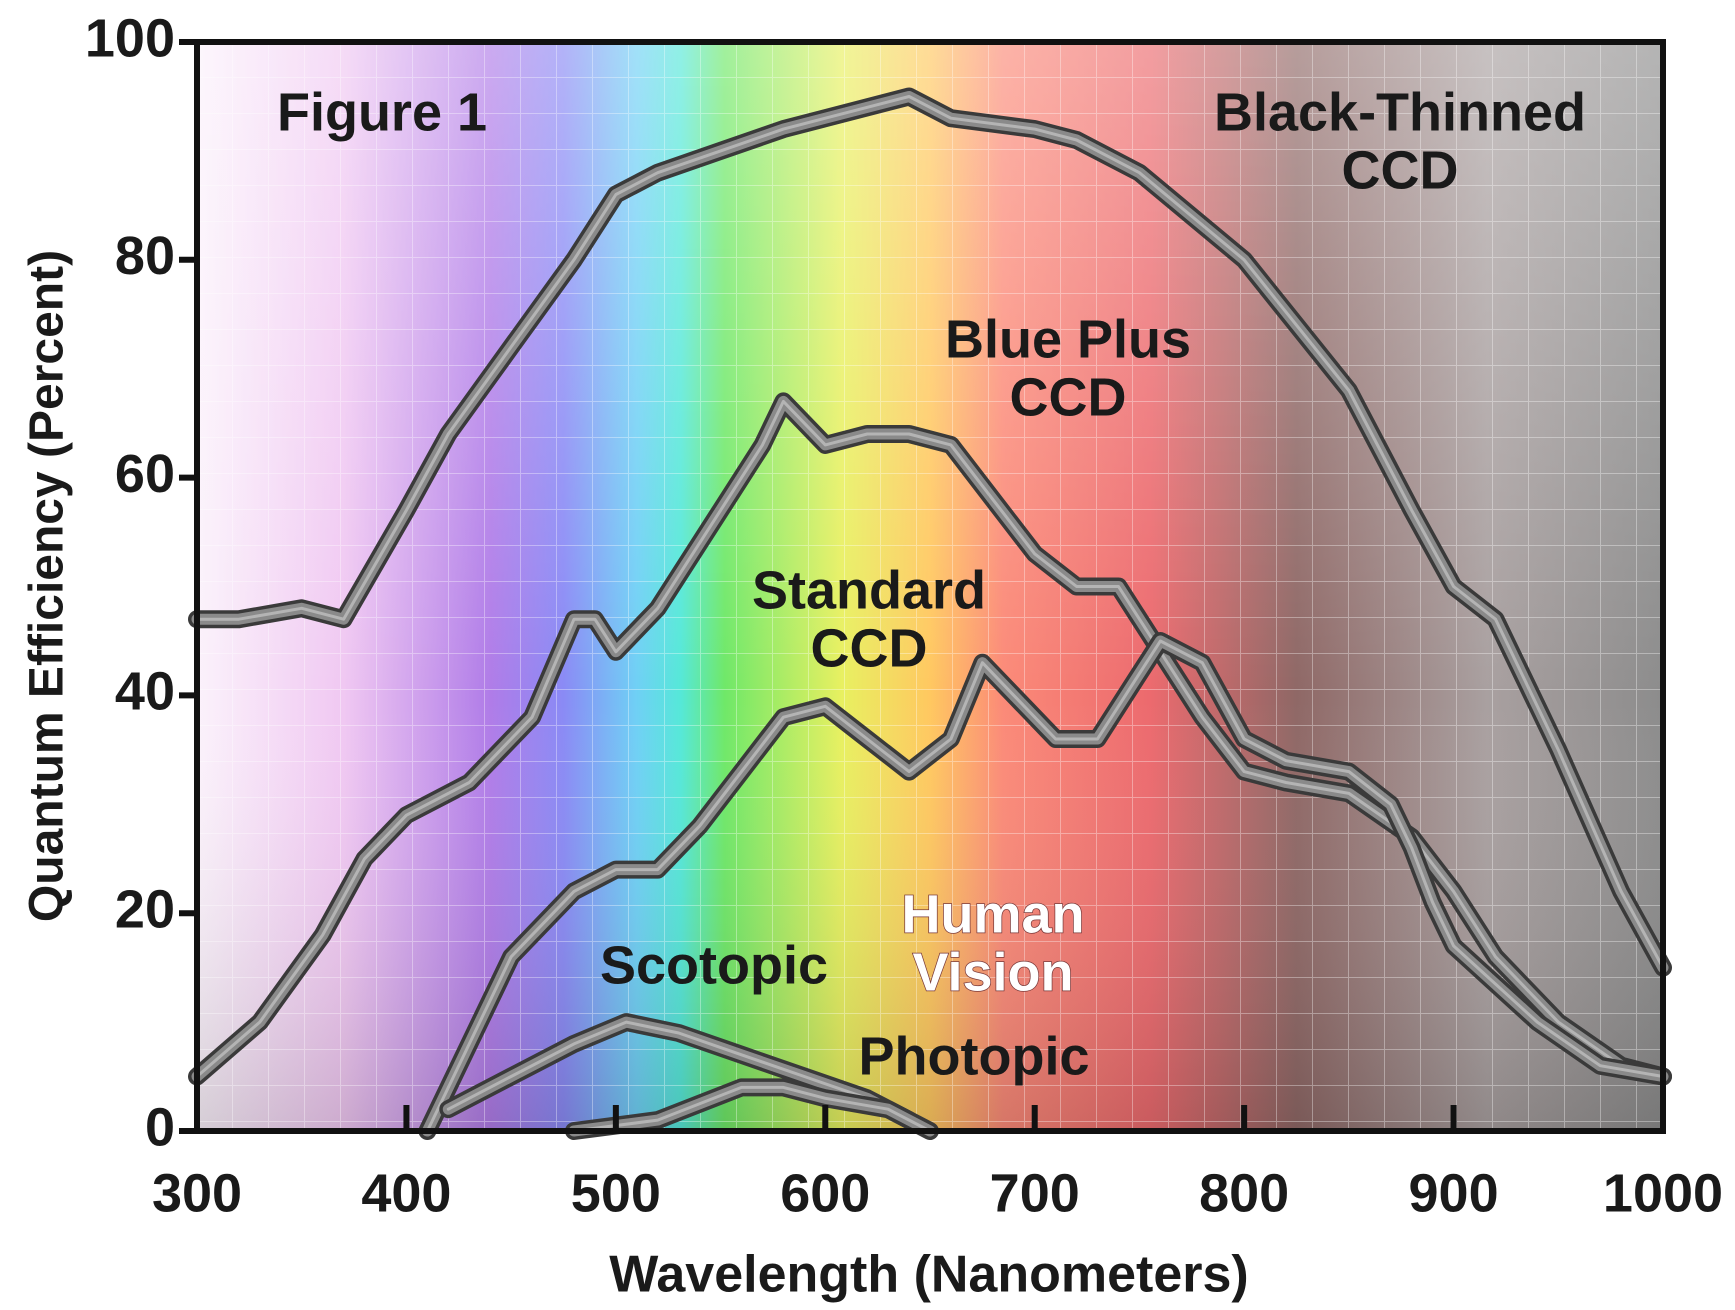 The height and width of the screenshot is (1310, 1735). What do you see at coordinates (382, 112) in the screenshot?
I see `annotation: Figure 1` at bounding box center [382, 112].